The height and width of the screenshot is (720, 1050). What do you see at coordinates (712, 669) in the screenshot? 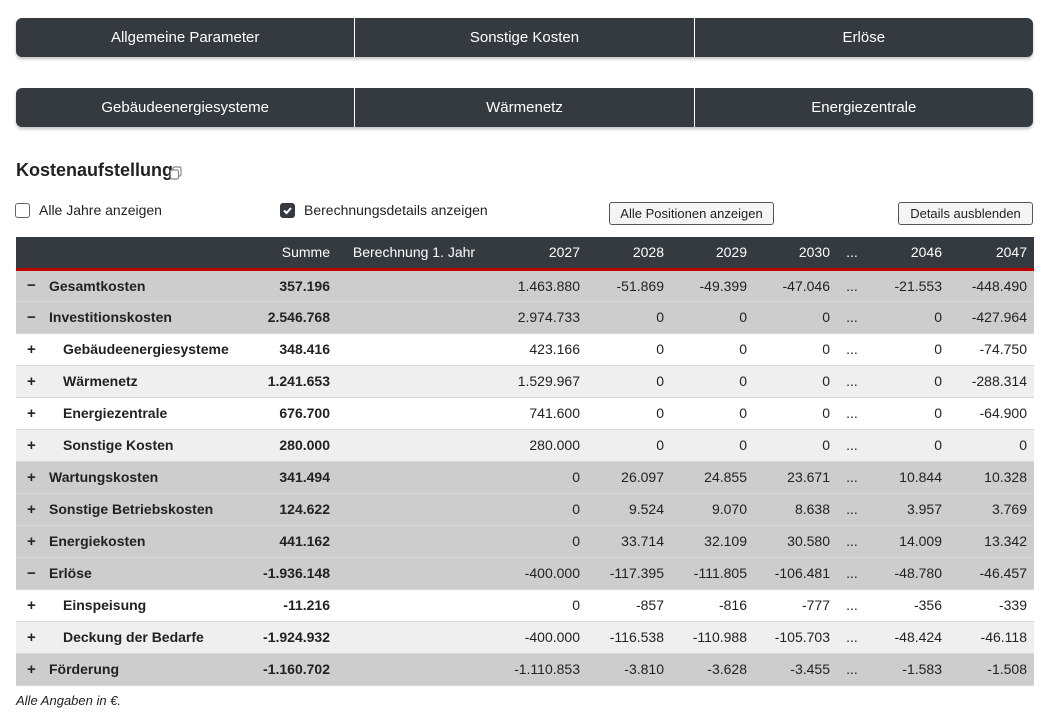
I see `row-year-value: -3.628` at bounding box center [712, 669].